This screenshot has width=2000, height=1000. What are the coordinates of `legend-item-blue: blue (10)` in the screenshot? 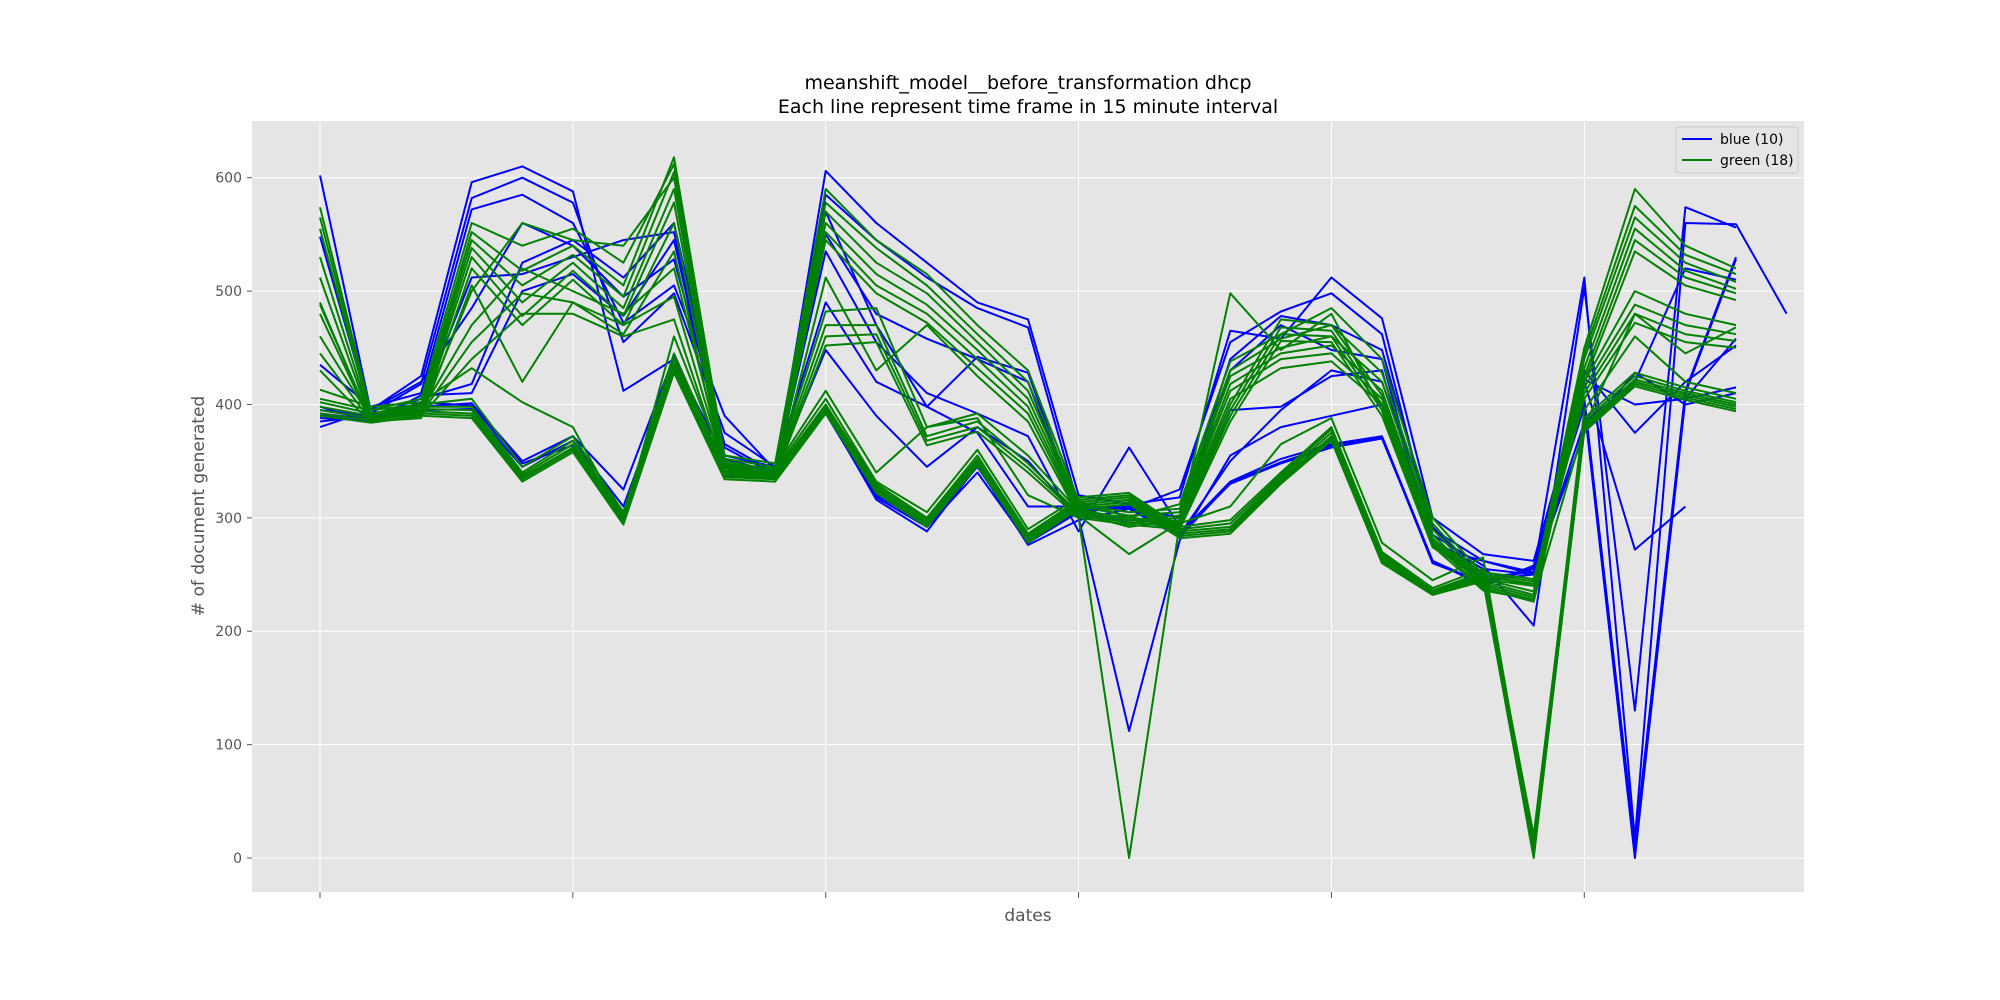 It's located at (1751, 140).